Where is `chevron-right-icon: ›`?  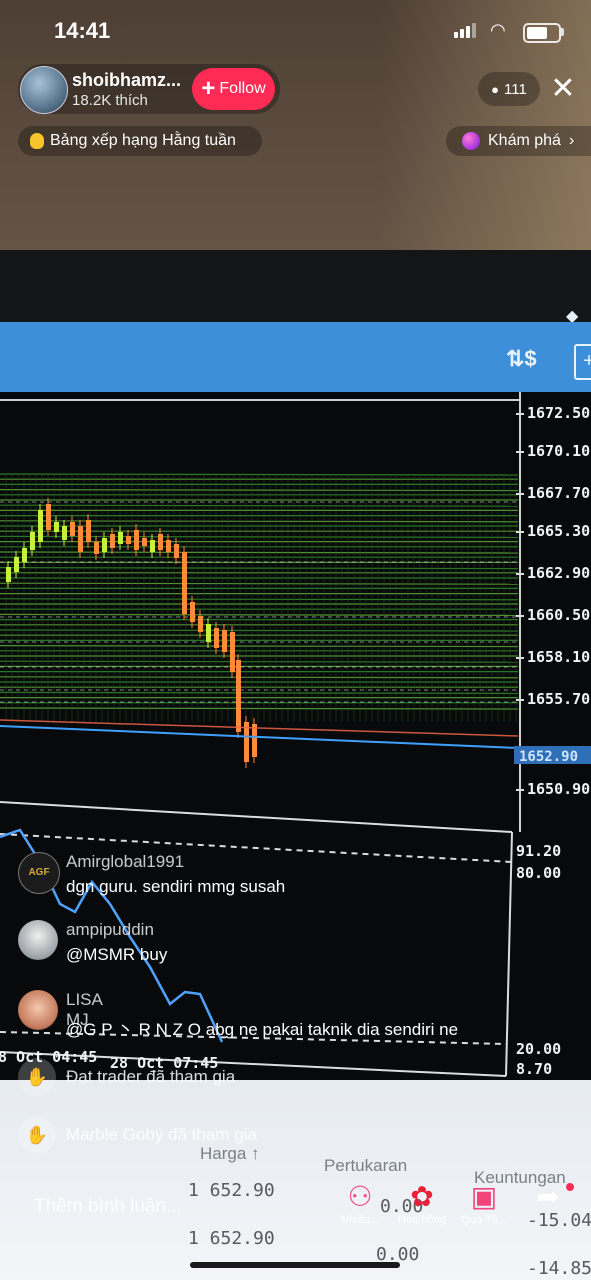 chevron-right-icon: › is located at coordinates (571, 140).